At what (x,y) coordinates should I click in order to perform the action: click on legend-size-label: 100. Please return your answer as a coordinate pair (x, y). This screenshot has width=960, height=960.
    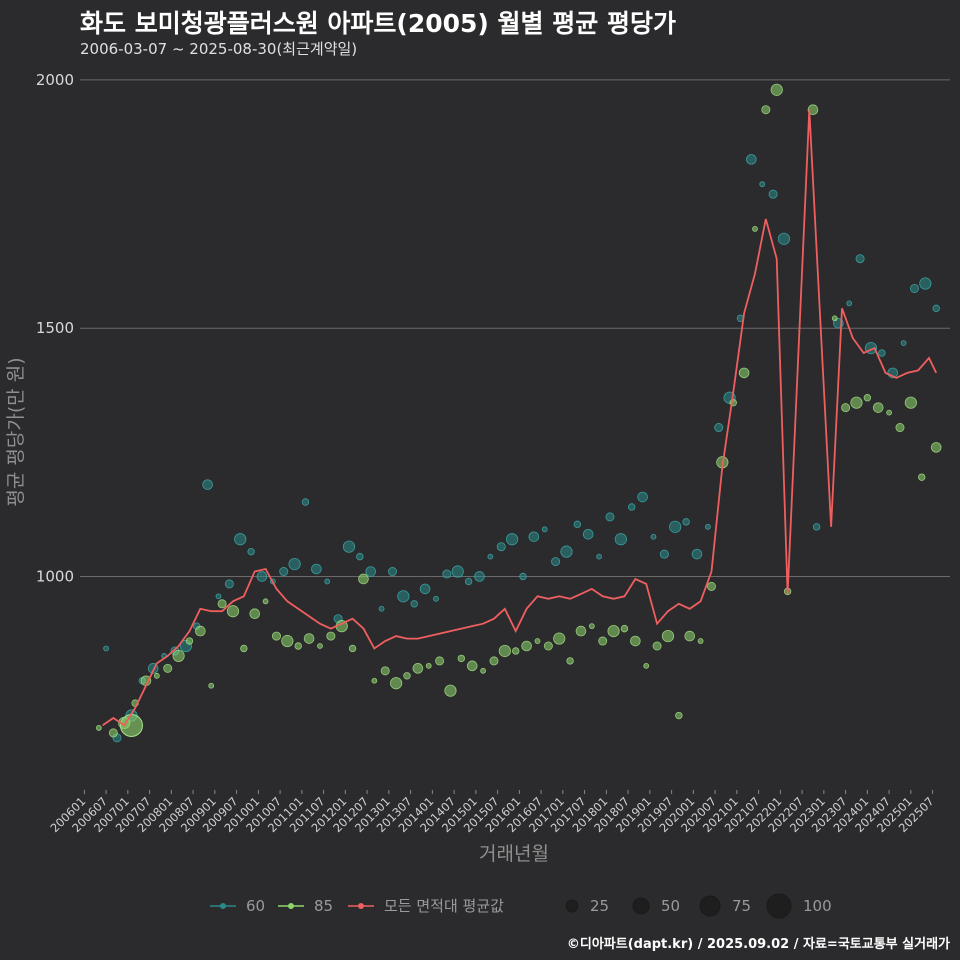
    Looking at the image, I should click on (817, 906).